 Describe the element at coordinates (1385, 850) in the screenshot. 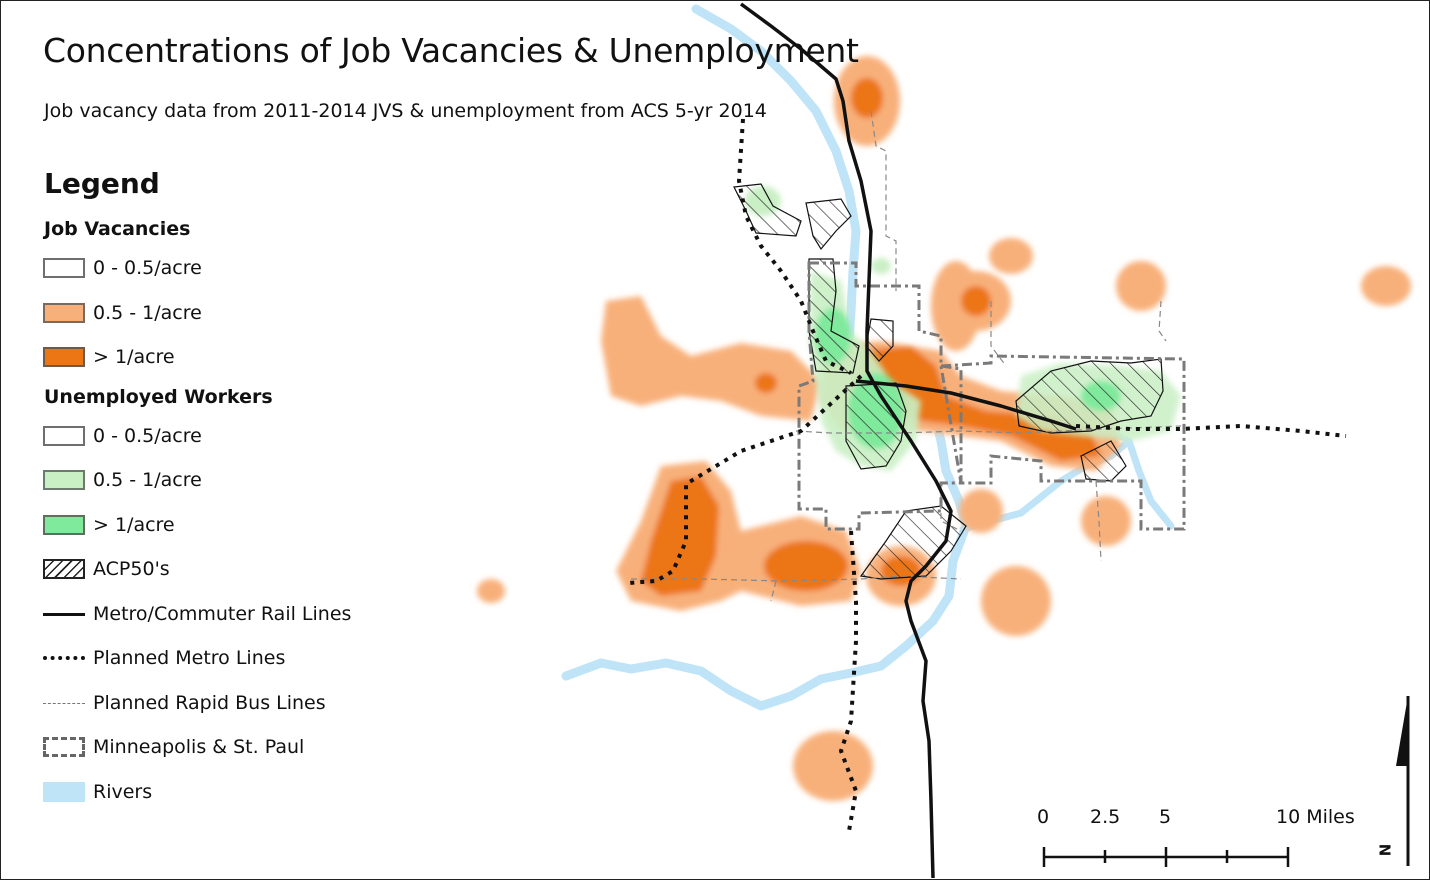

I see `north-label: N` at that location.